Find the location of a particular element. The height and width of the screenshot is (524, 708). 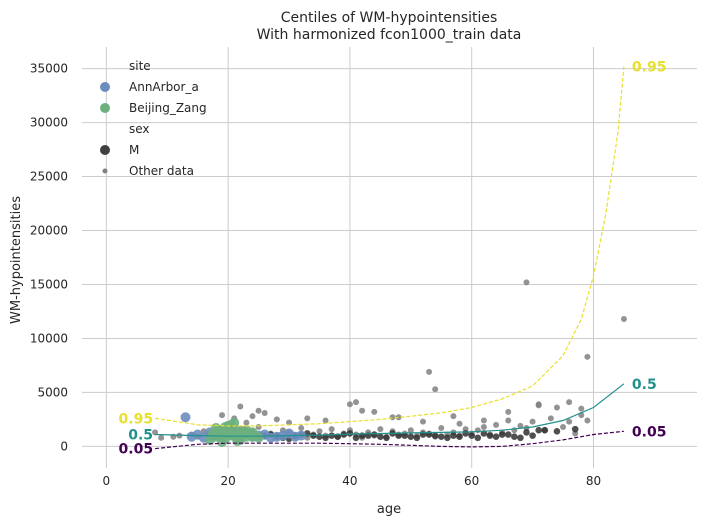

centile-label-left: 0.95 is located at coordinates (136, 419).